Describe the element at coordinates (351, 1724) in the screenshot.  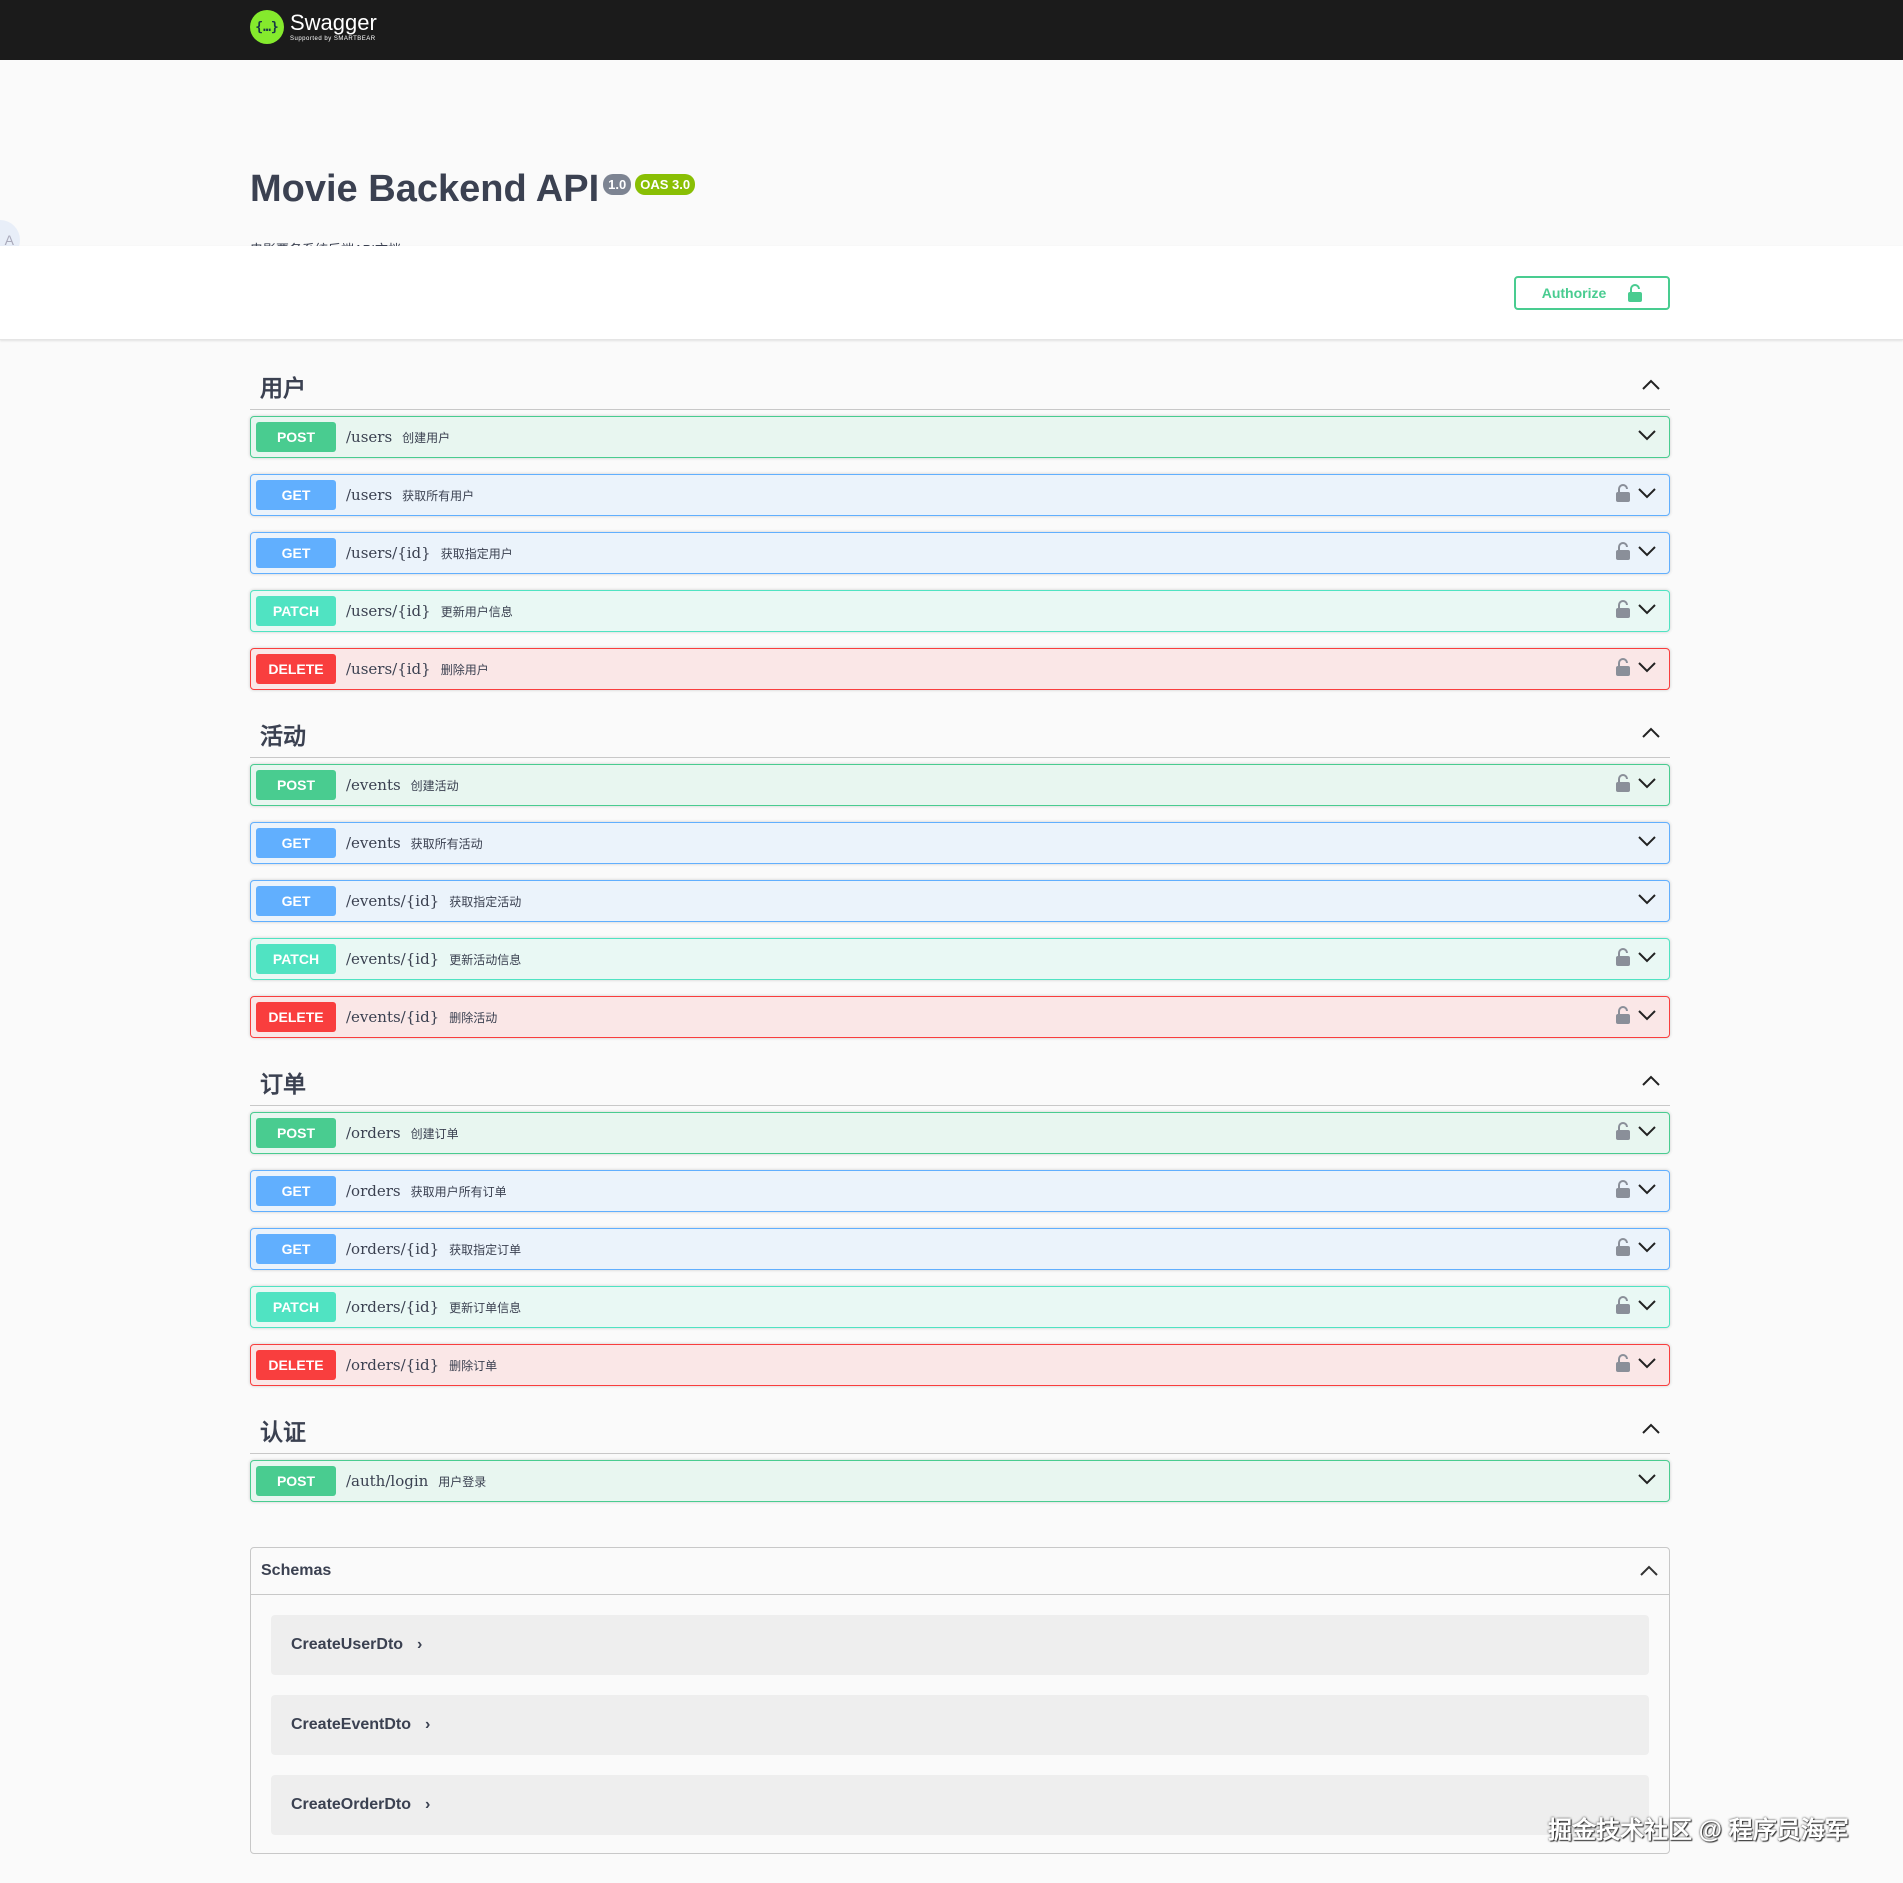
I see `model-name: CreateEventDto` at that location.